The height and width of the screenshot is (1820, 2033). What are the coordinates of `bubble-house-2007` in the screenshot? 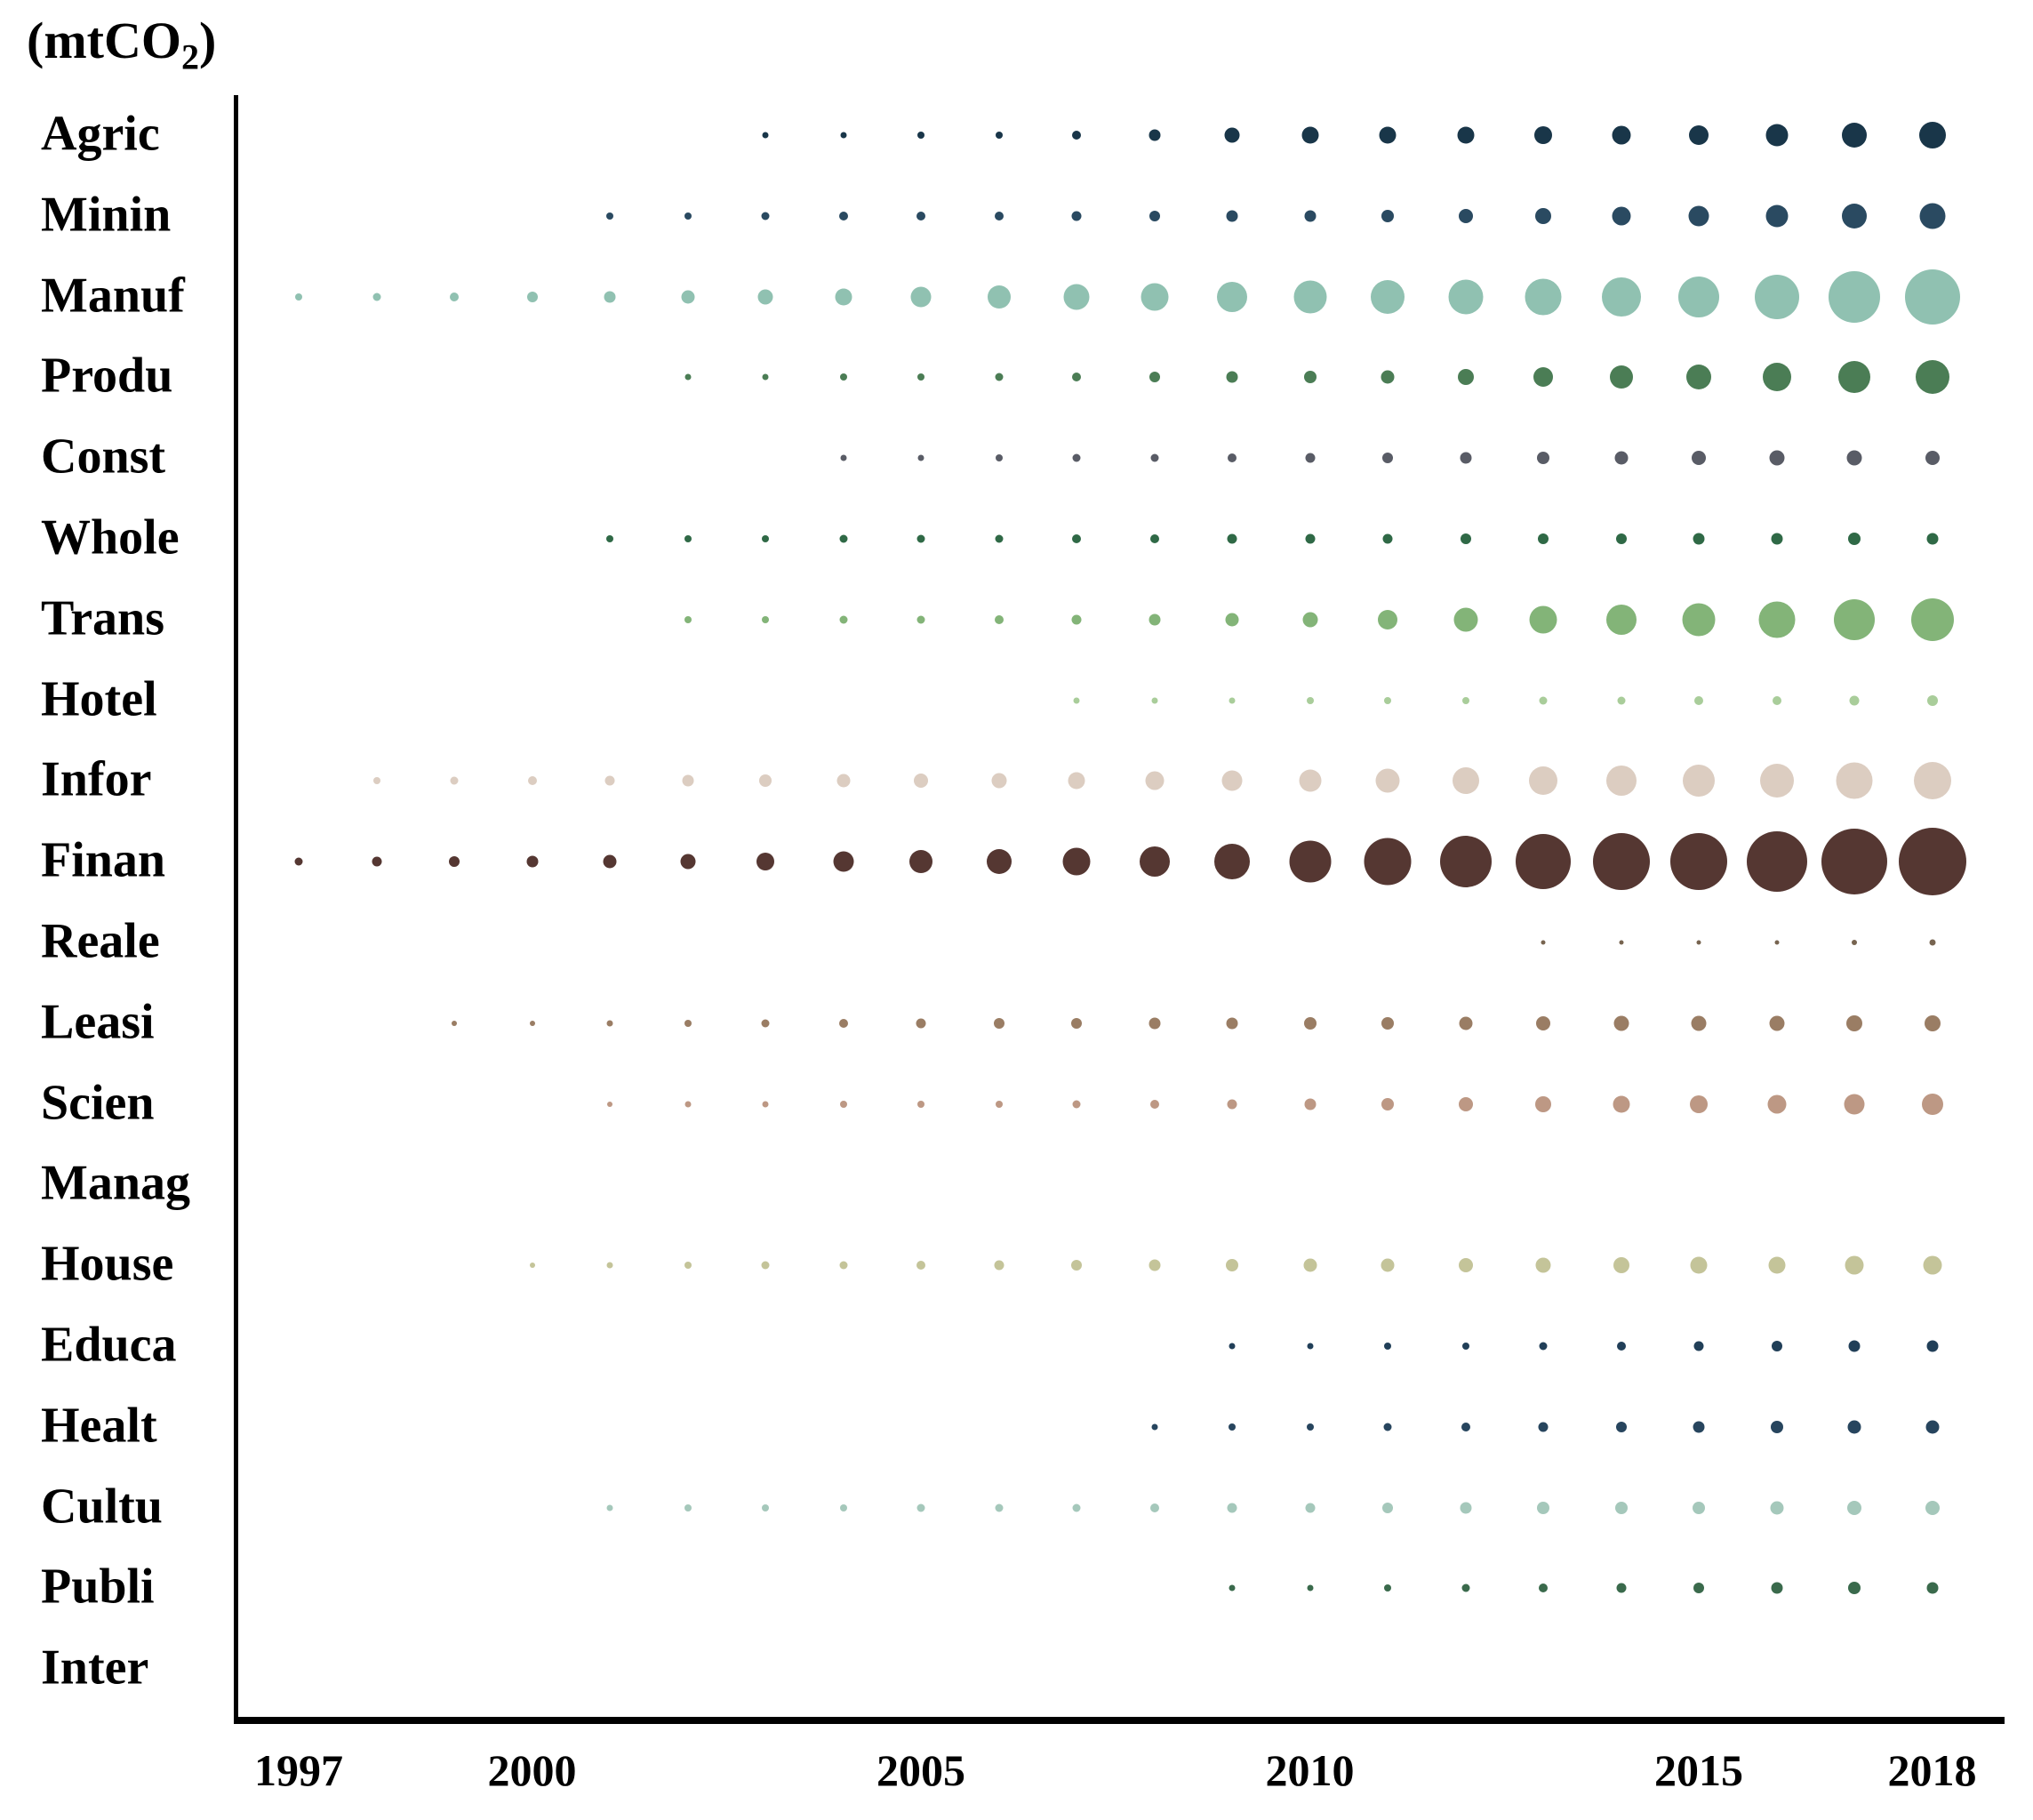 It's located at (1076, 1265).